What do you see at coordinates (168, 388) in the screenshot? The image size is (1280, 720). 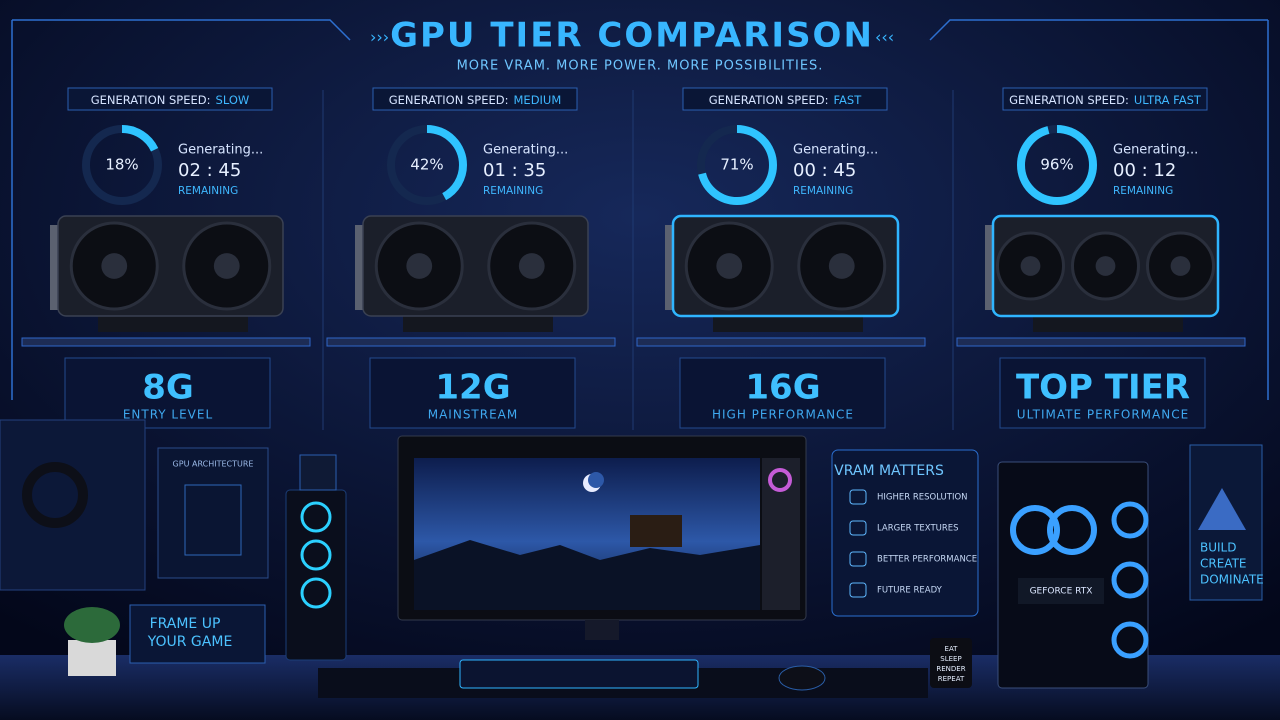 I see `tier-name: 8G` at bounding box center [168, 388].